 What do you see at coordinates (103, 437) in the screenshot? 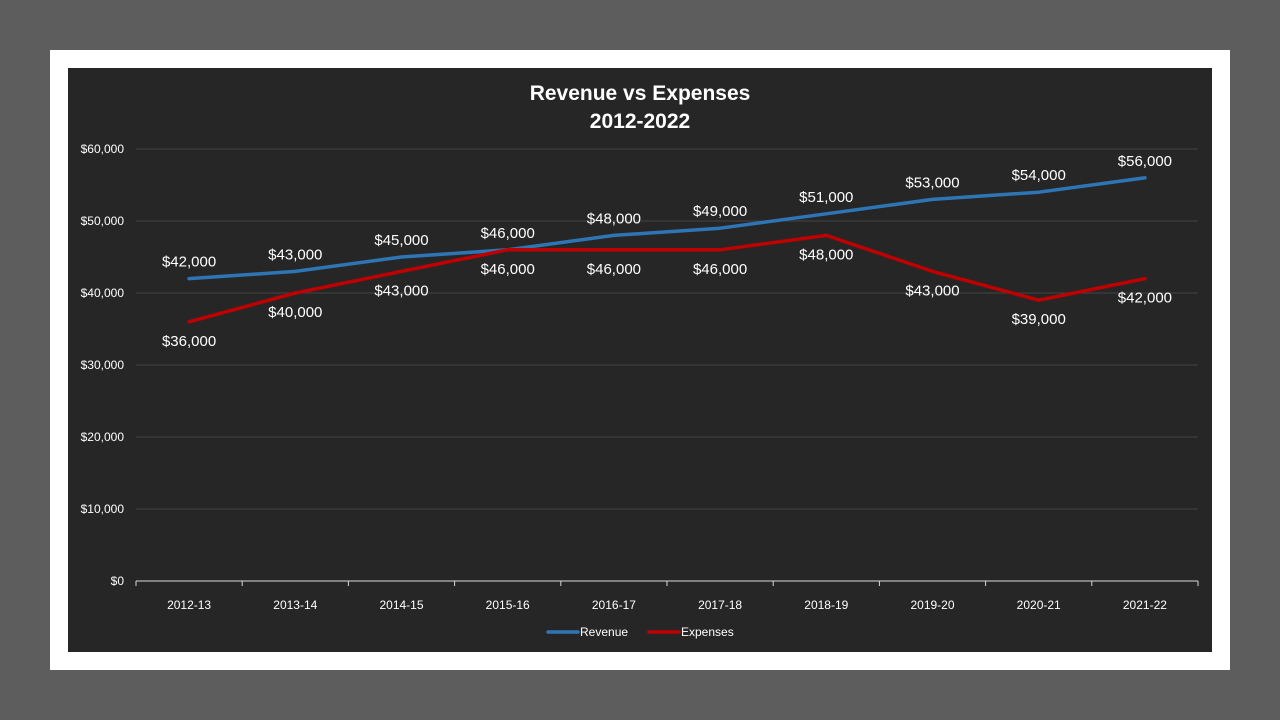
I see `y-tick-label: $20,000` at bounding box center [103, 437].